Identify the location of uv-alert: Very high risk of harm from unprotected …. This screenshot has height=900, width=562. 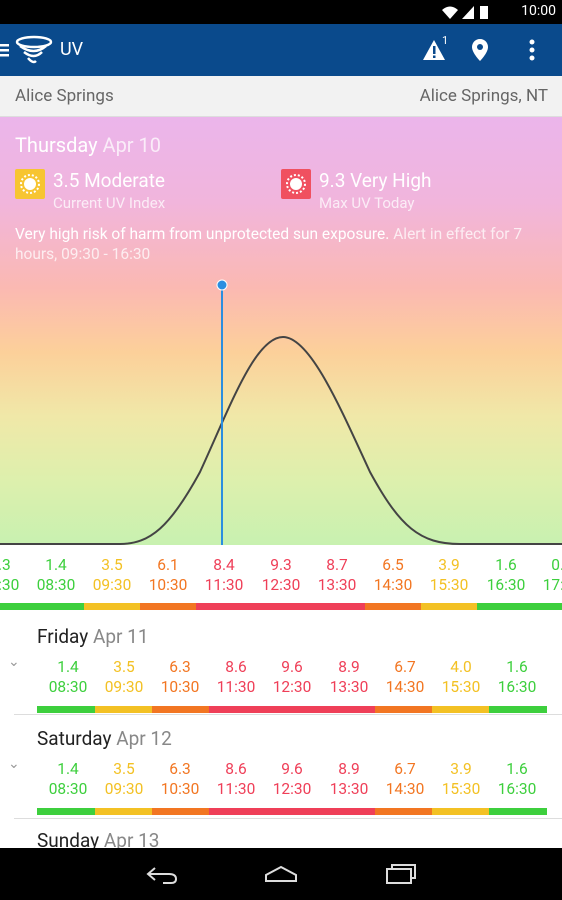
(282, 244).